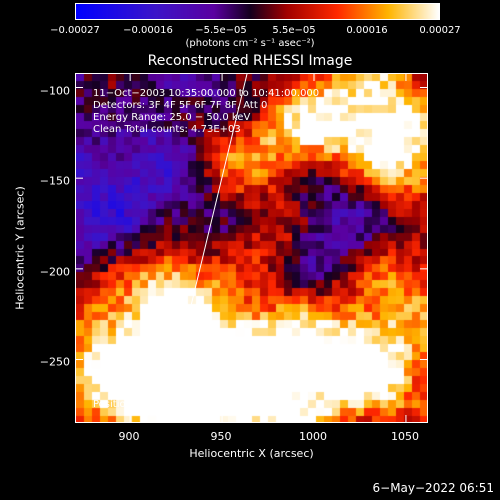  What do you see at coordinates (250, 61) in the screenshot?
I see `chart-title: Reconstructed RHESSI Image` at bounding box center [250, 61].